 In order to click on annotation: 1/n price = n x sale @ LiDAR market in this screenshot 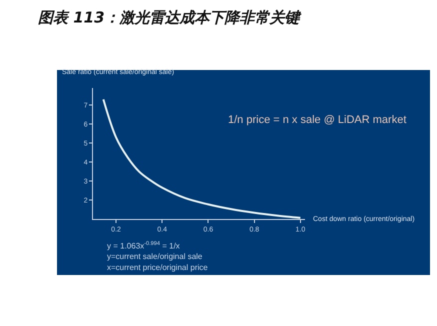, I will do `click(317, 120)`.